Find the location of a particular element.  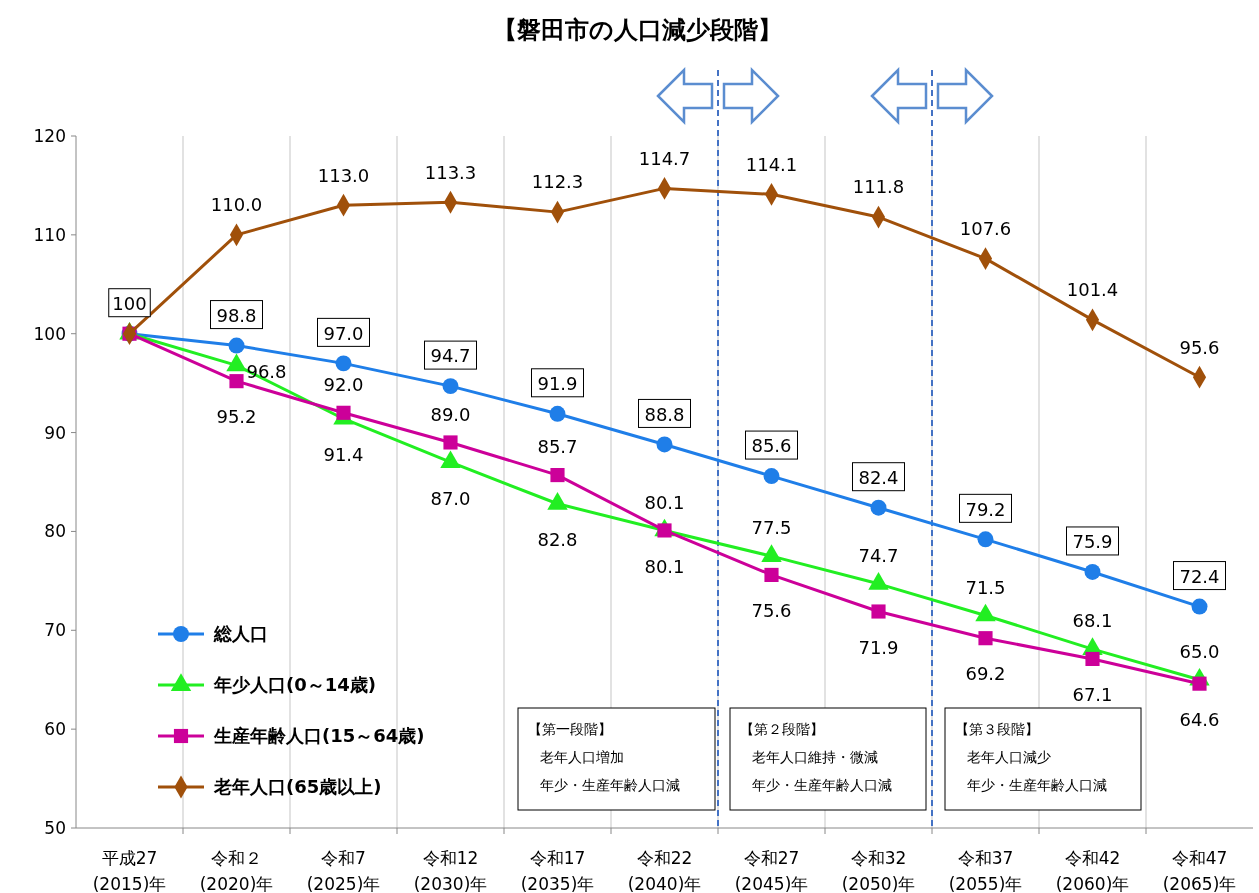

data-label: 71.9 is located at coordinates (878, 647).